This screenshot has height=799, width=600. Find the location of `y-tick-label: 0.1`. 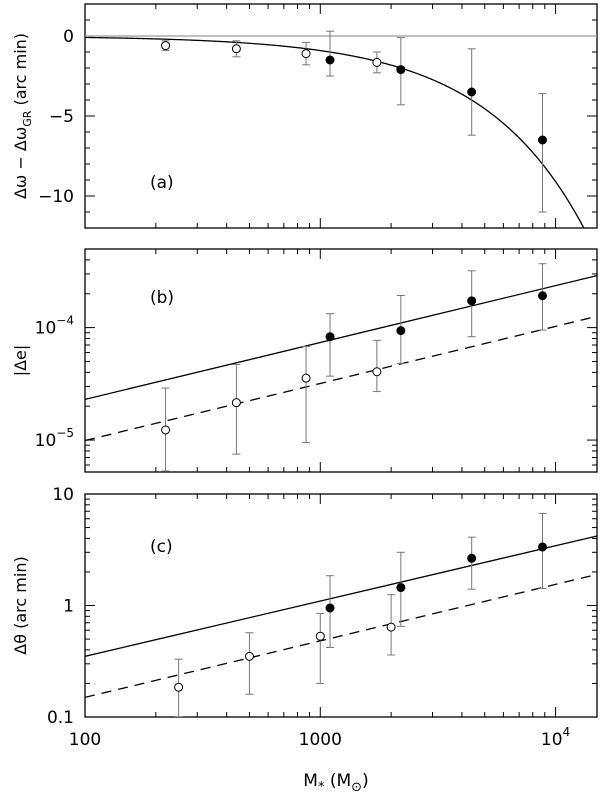

y-tick-label: 0.1 is located at coordinates (60, 718).